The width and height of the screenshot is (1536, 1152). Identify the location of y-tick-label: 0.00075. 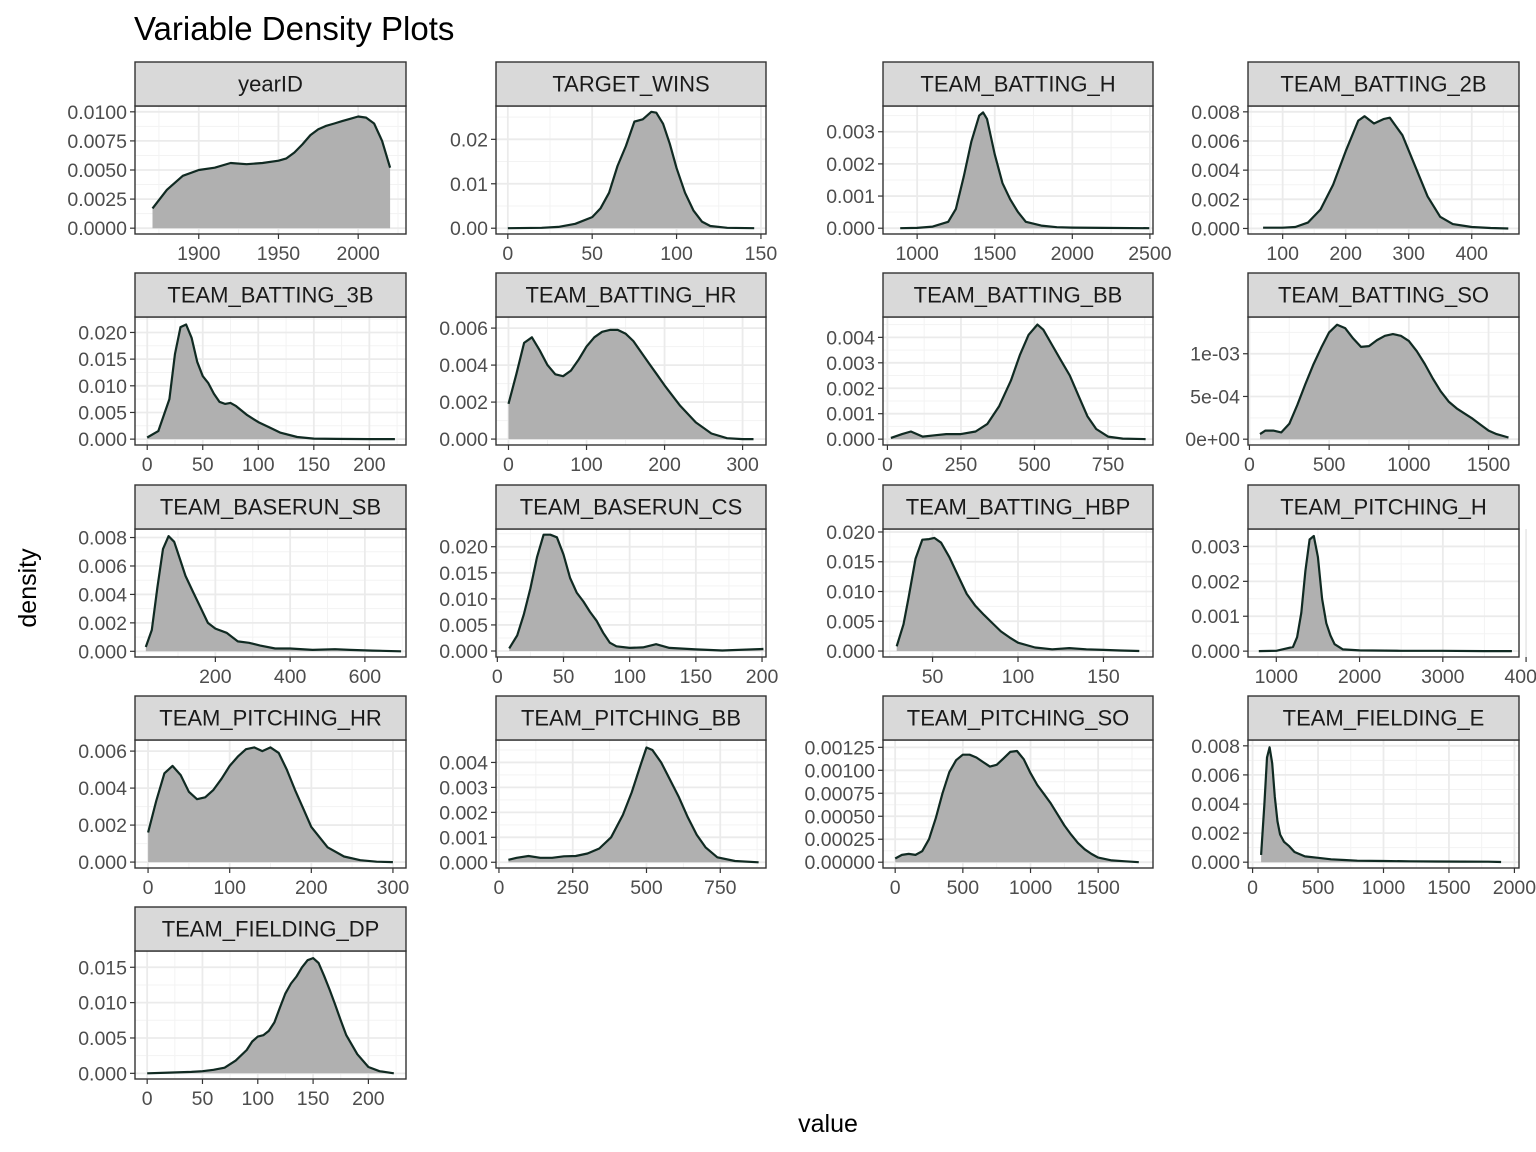
(840, 794).